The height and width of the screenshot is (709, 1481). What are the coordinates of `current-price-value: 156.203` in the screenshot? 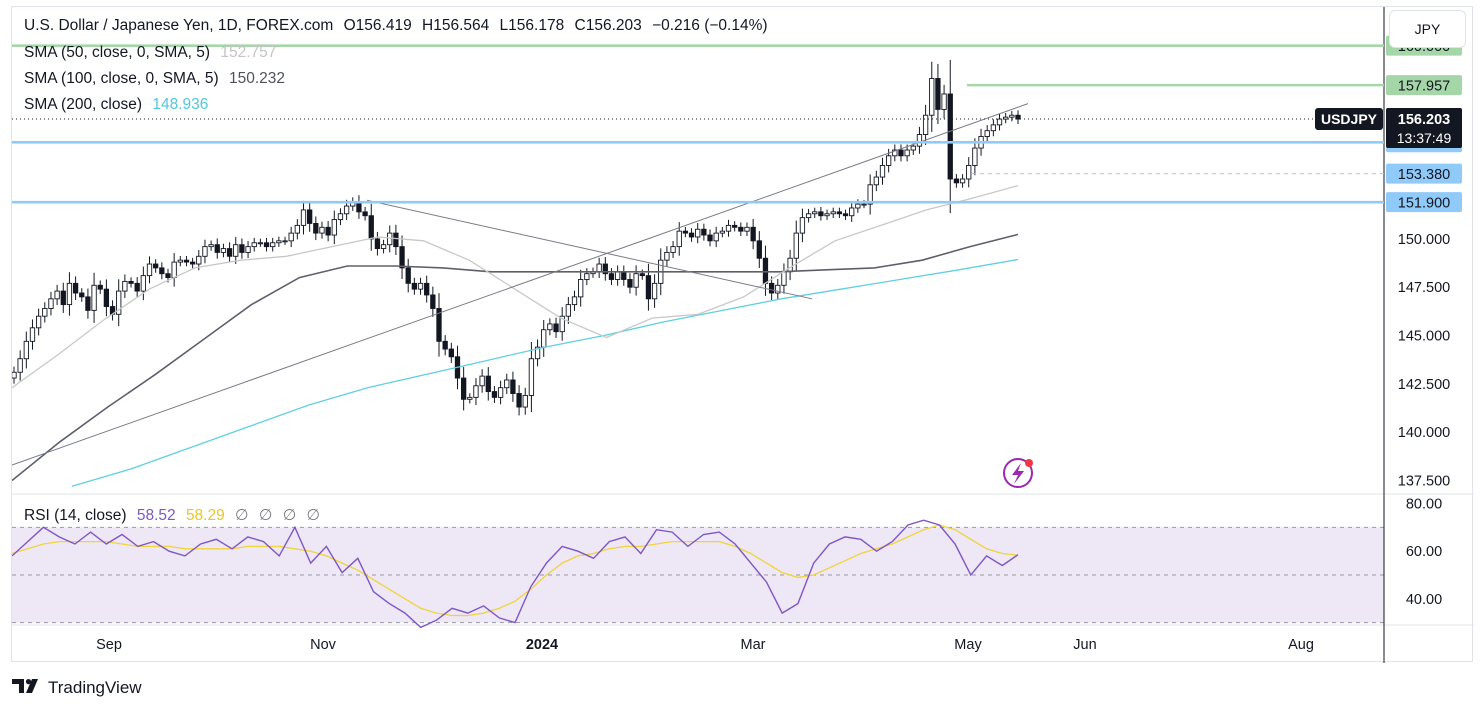 It's located at (1424, 120).